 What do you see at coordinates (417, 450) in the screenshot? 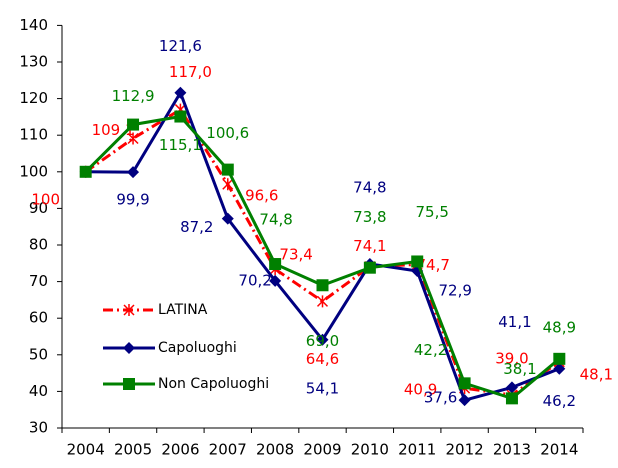
I see `x-tick-label: 2011` at bounding box center [417, 450].